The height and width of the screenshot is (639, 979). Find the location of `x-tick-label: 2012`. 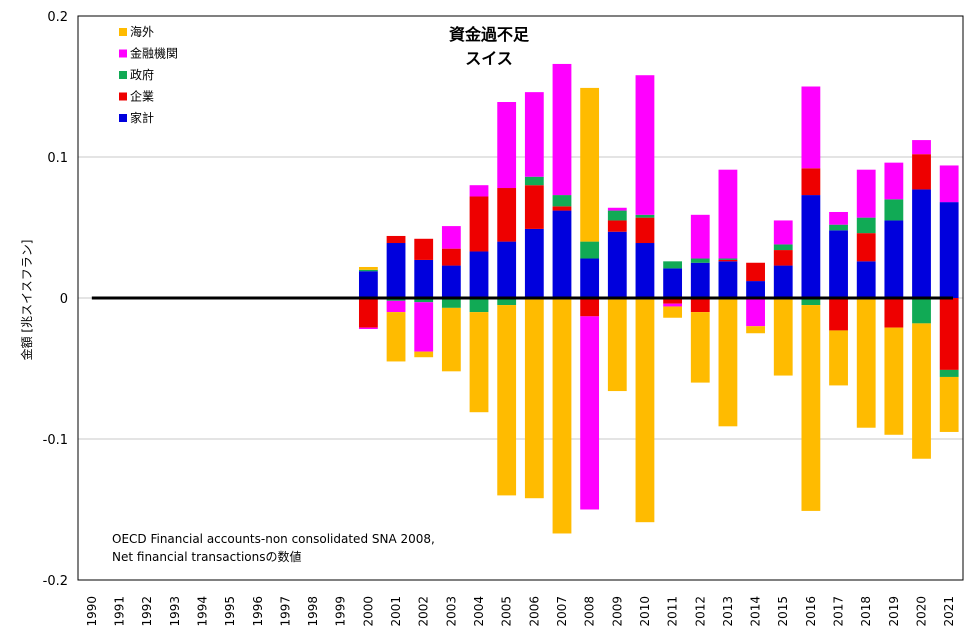

x-tick-label: 2012 is located at coordinates (700, 611).